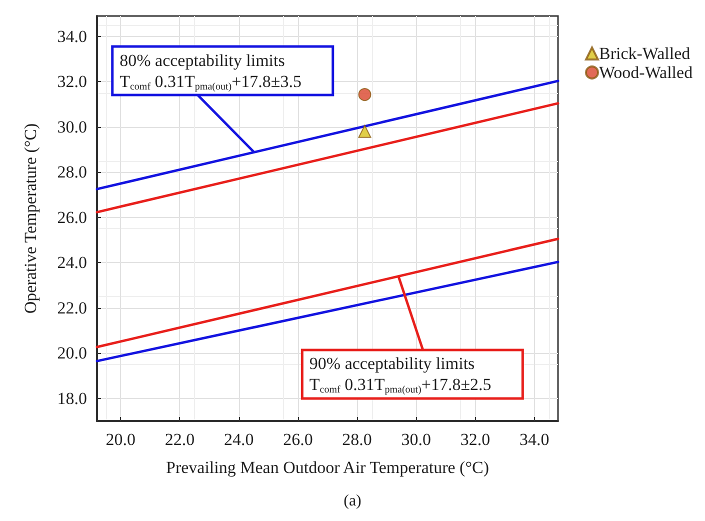  I want to click on y-tick-label: 18.0, so click(72, 398).